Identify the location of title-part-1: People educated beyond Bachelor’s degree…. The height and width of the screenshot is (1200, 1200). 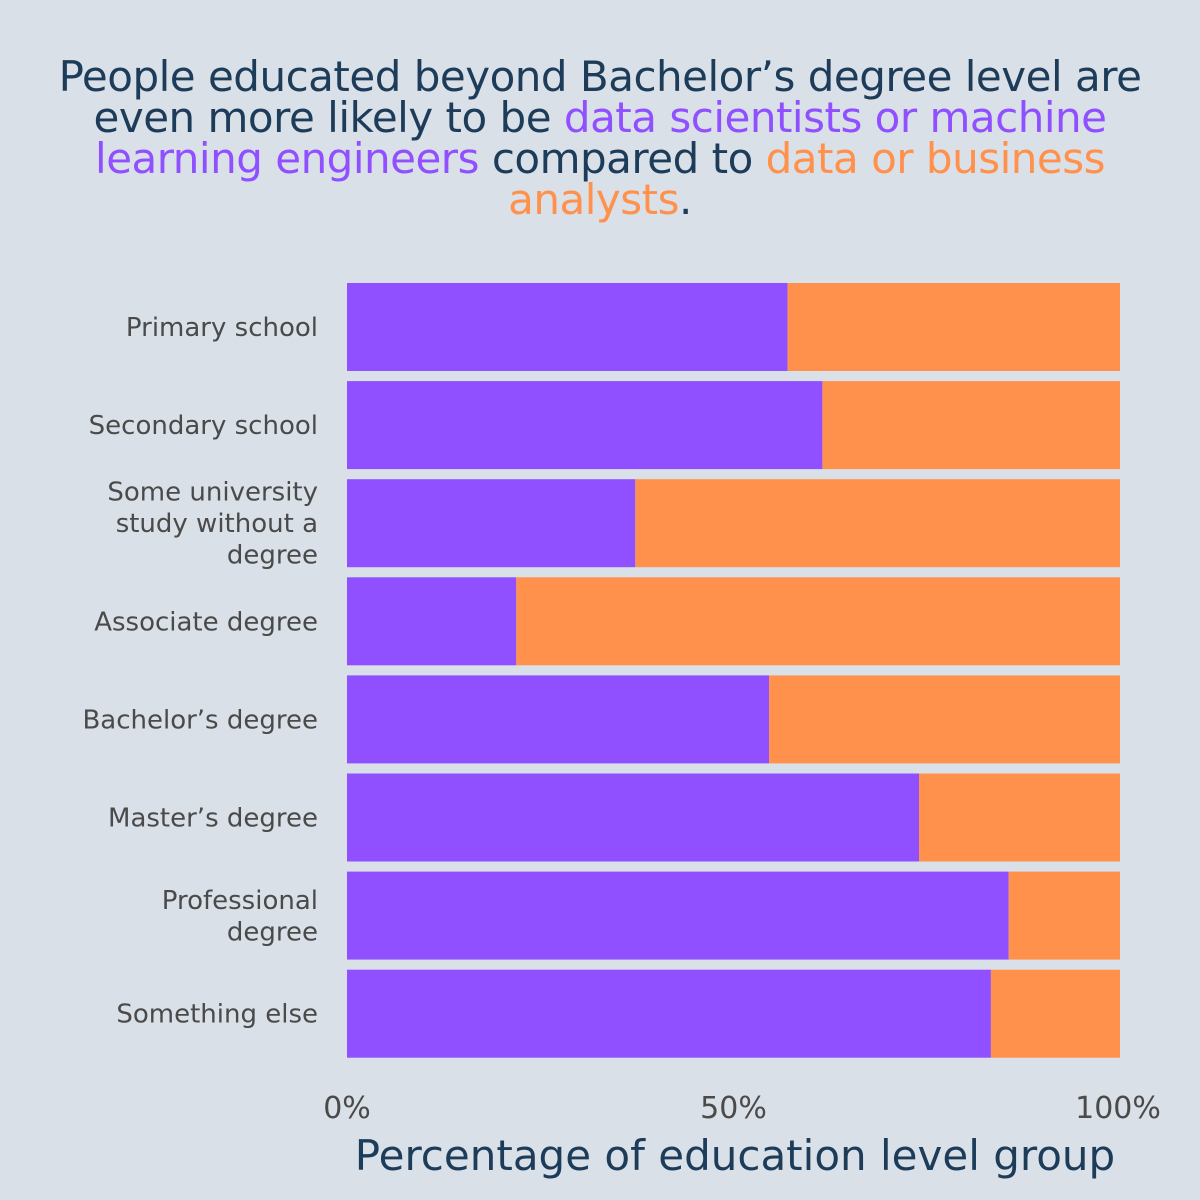
(600, 97).